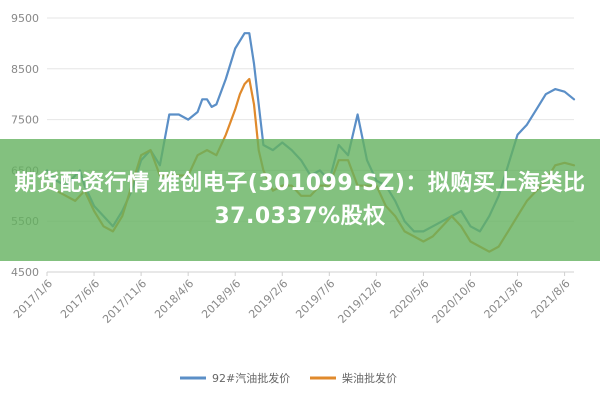 Image resolution: width=600 pixels, height=400 pixels. What do you see at coordinates (33, 299) in the screenshot?
I see `x-tick-label: 2017/1/6` at bounding box center [33, 299].